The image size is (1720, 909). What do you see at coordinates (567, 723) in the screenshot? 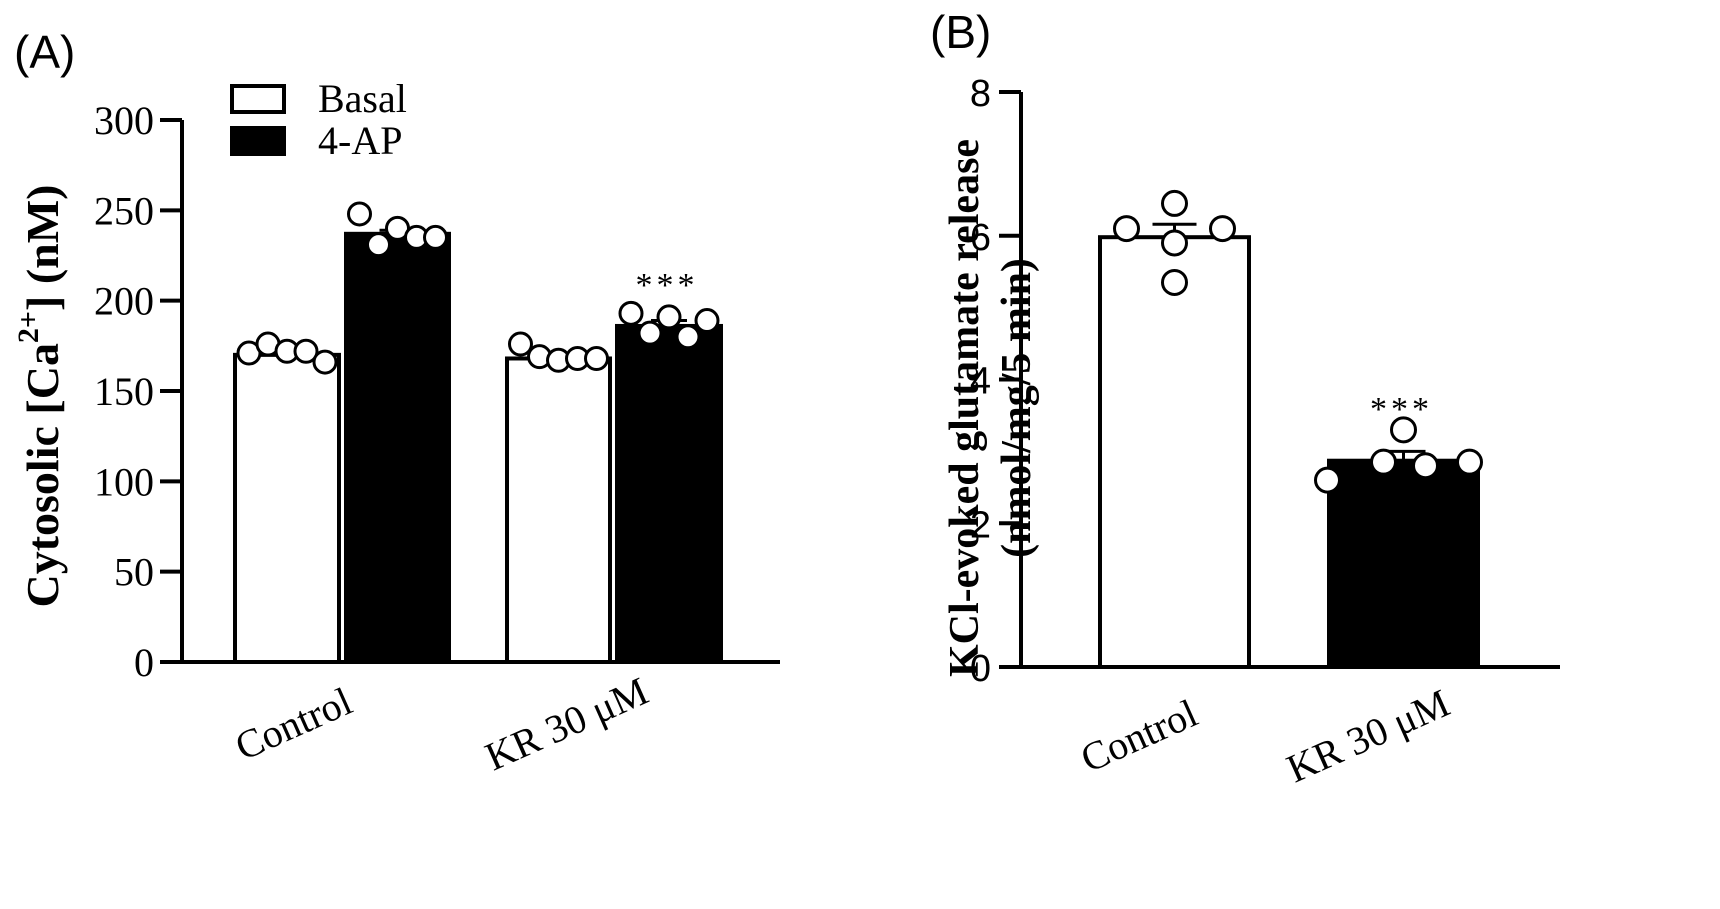
I see `chart-a-category-label: KR 30 μM` at bounding box center [567, 723].